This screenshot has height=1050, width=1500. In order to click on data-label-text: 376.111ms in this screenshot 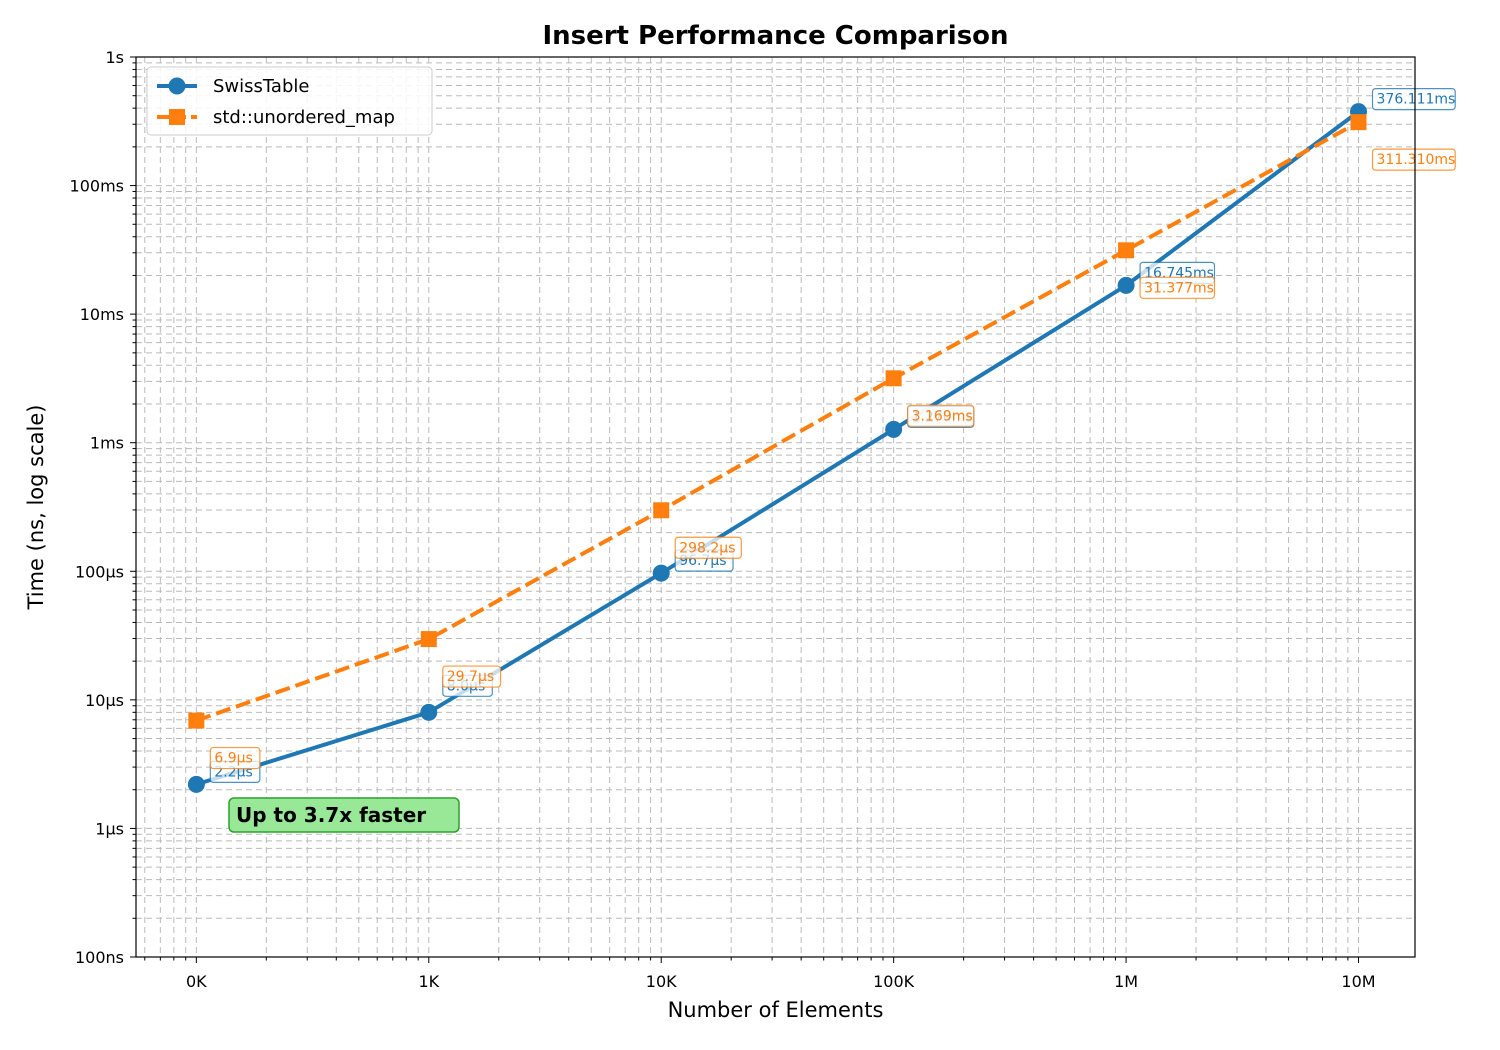, I will do `click(1416, 100)`.